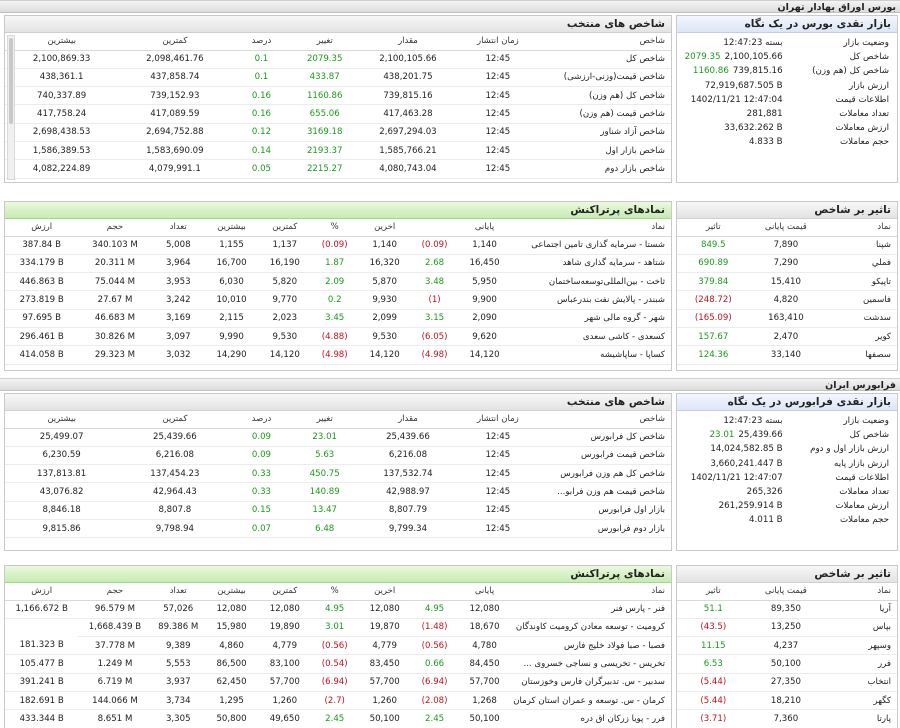 Image resolution: width=900 pixels, height=728 pixels. I want to click on row-symbol: فرر - پویا زرکان اق دره, so click(591, 718).